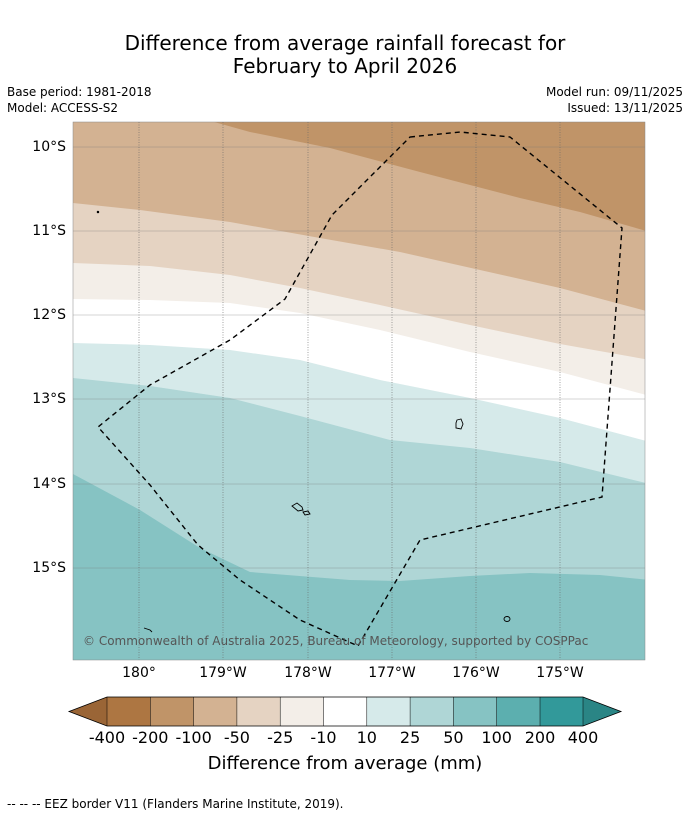  What do you see at coordinates (49, 568) in the screenshot?
I see `lat-label-15s: 15°S` at bounding box center [49, 568].